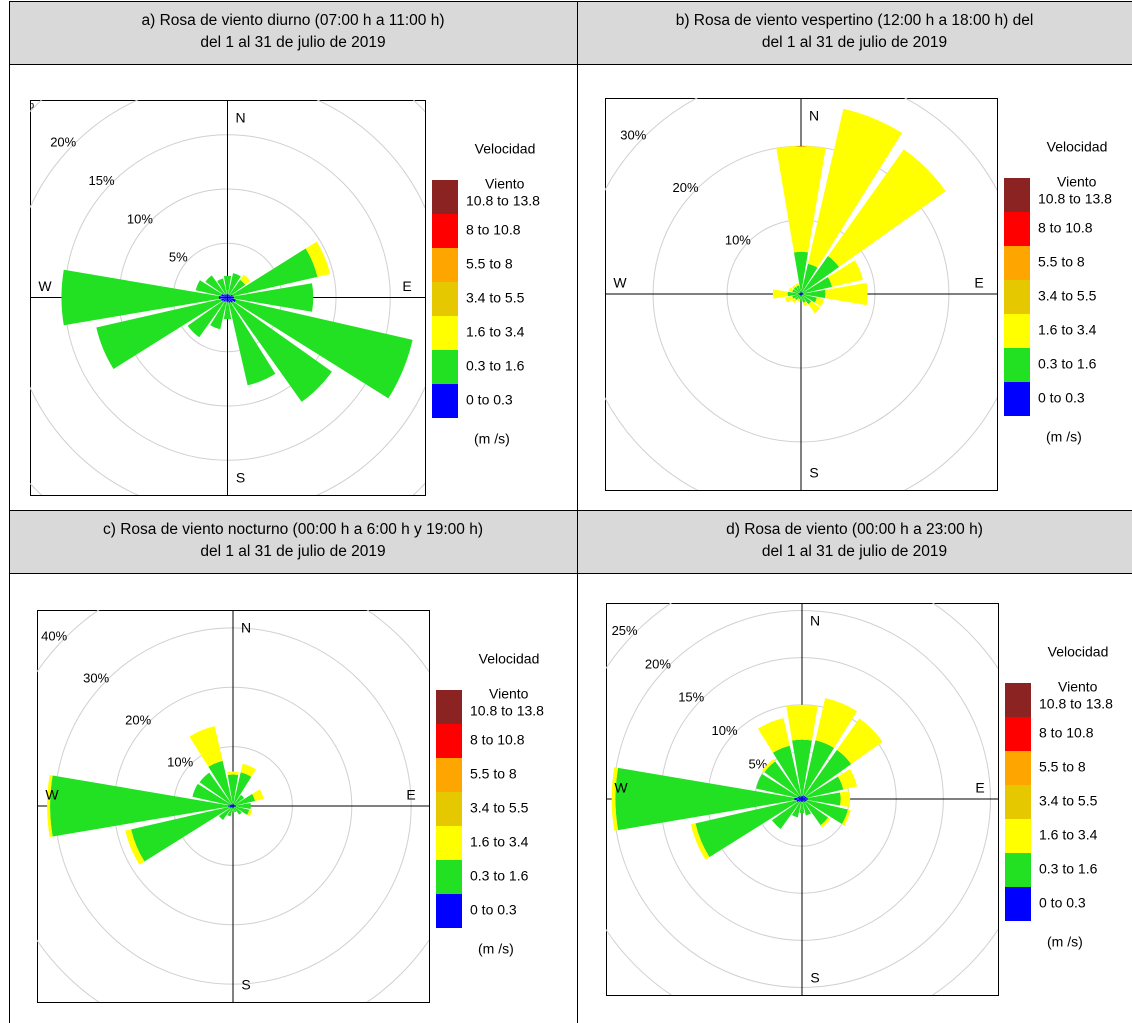 The height and width of the screenshot is (1023, 1132). I want to click on chart-title: del 1 al 31 de julio de 2019, so click(854, 551).